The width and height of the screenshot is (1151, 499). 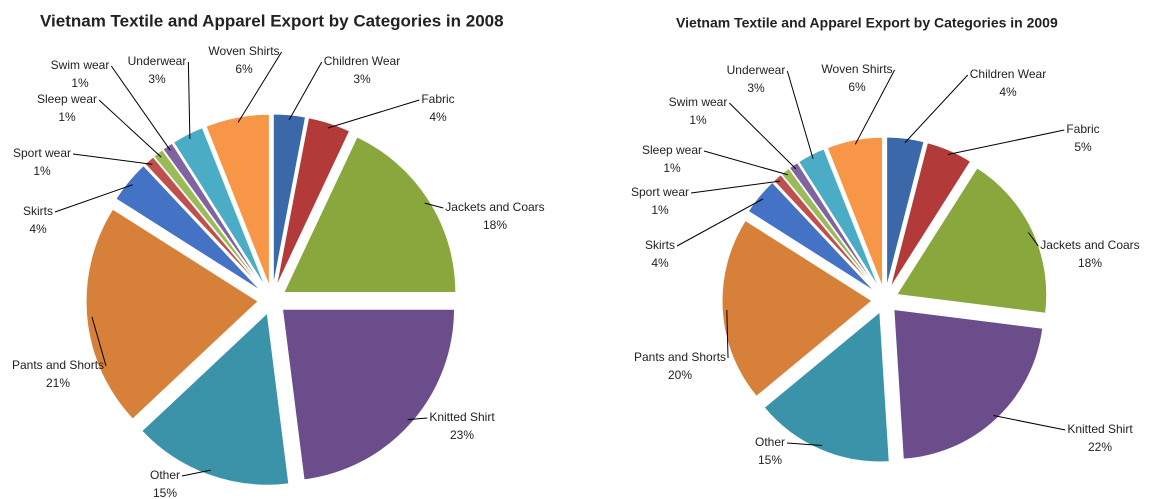 I want to click on slice-value-label: 21%, so click(x=58, y=383).